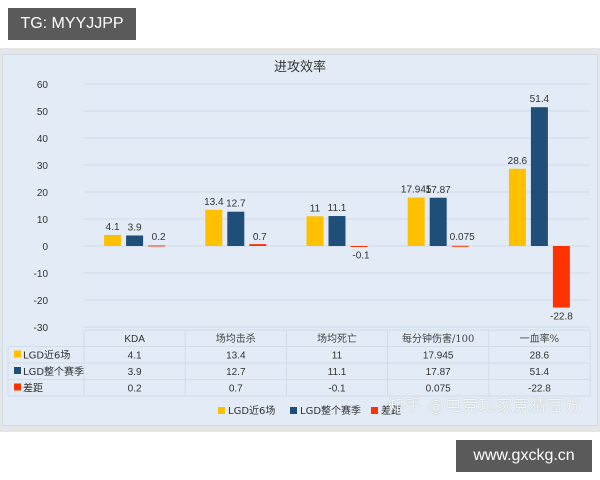 This screenshot has width=600, height=480. I want to click on data-label: 11.1, so click(337, 208).